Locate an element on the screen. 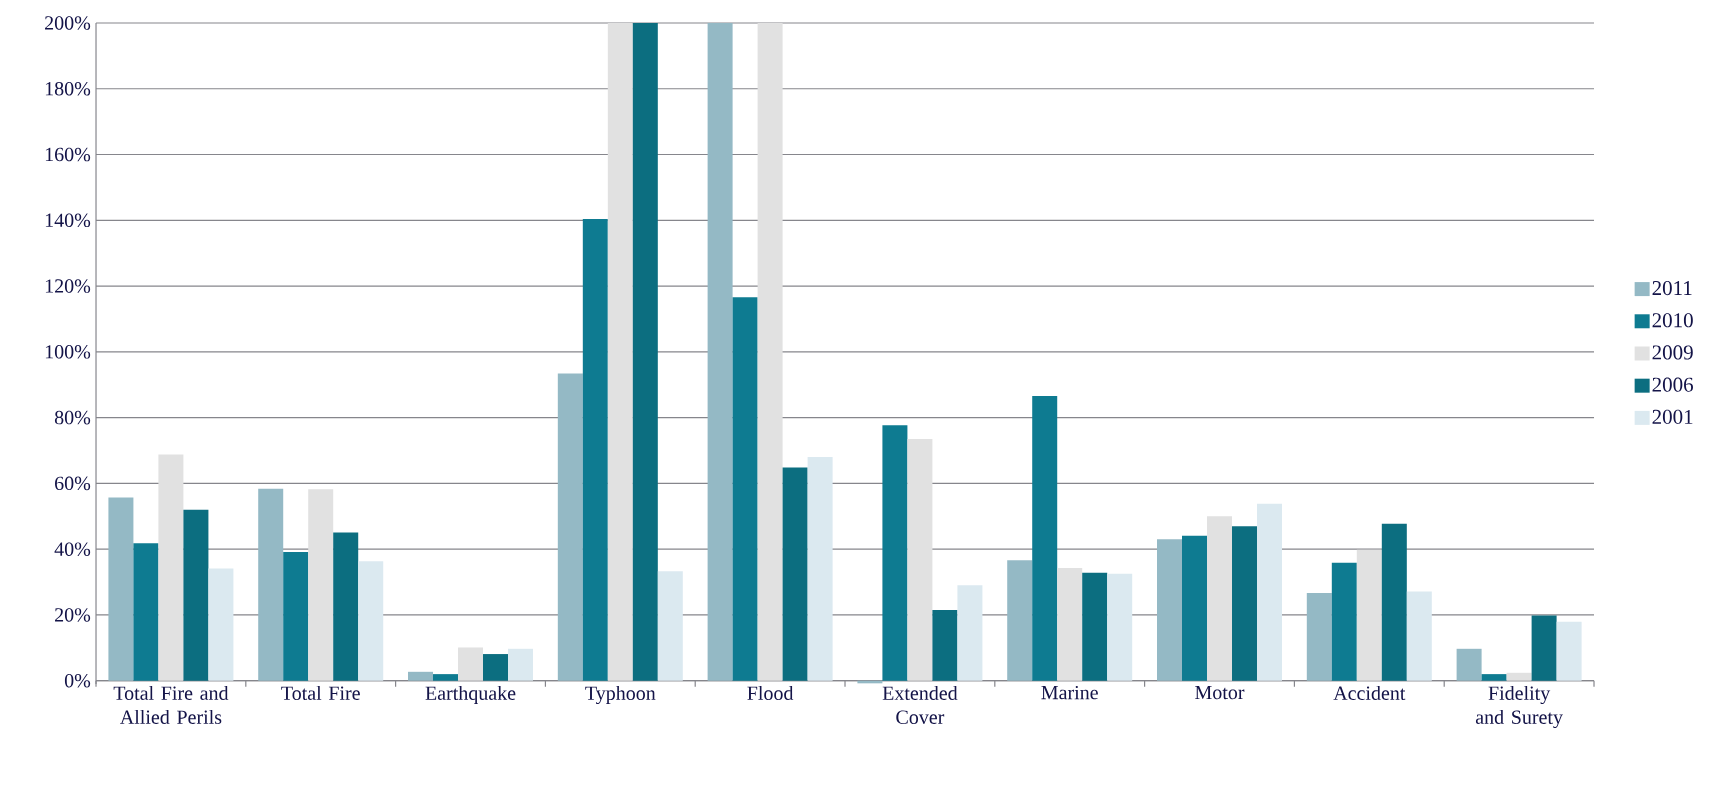 The height and width of the screenshot is (788, 1729). x-tick-label: Marine is located at coordinates (1069, 692).